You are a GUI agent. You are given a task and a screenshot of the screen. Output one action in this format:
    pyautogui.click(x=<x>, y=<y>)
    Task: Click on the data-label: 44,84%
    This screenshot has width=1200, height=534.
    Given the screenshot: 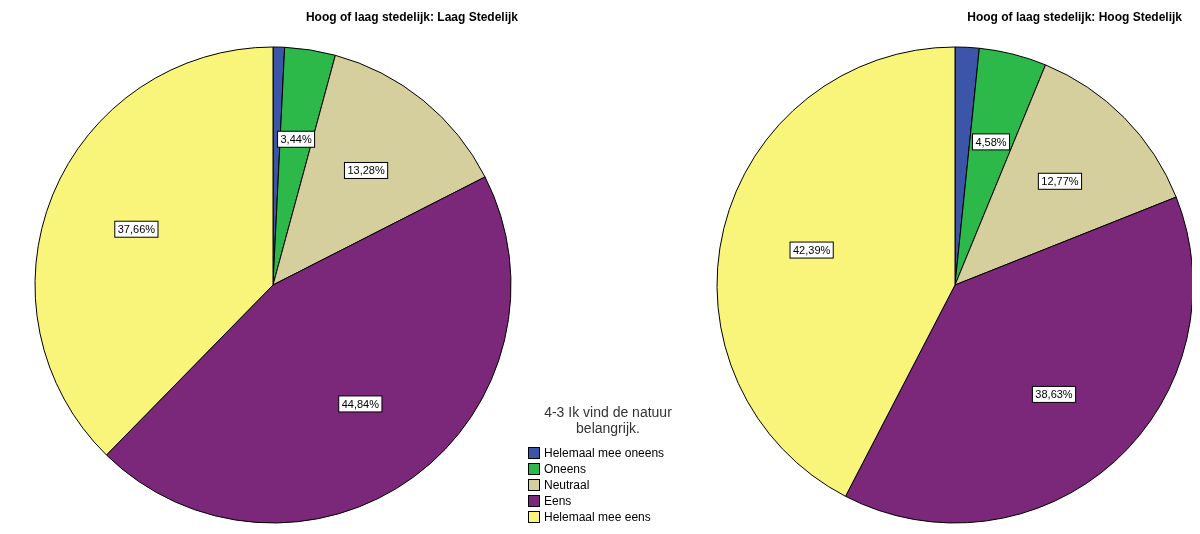 What is the action you would take?
    pyautogui.click(x=360, y=403)
    